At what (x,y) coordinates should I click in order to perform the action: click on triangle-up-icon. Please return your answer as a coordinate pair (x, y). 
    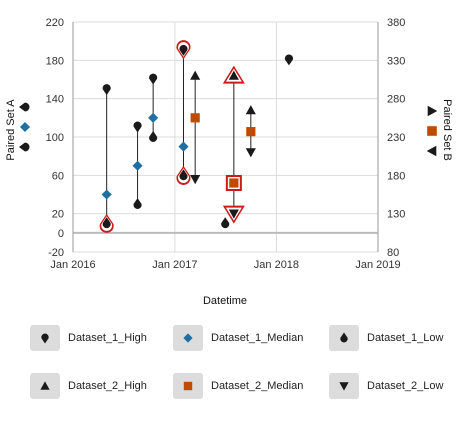
    Looking at the image, I should click on (45, 385).